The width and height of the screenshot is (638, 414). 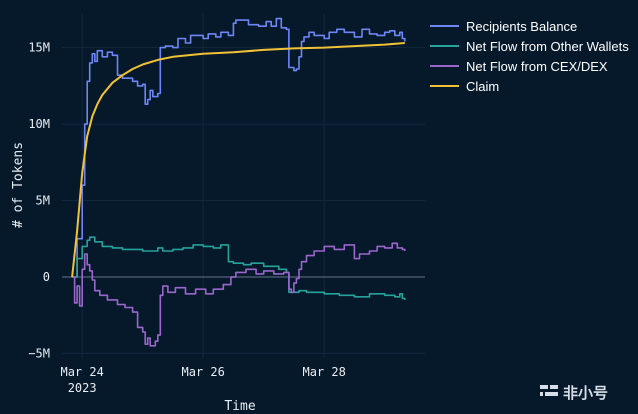 I want to click on x-axis-title: Time, so click(x=239, y=406).